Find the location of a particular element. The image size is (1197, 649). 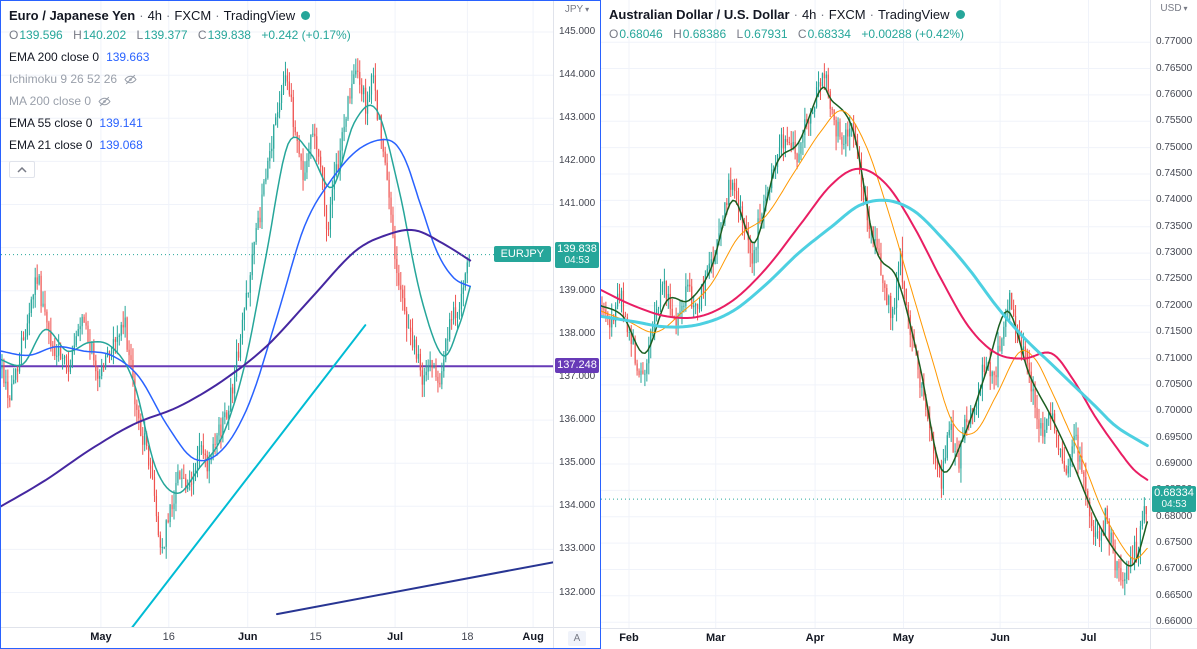

chevron-up-icon is located at coordinates (22, 169).